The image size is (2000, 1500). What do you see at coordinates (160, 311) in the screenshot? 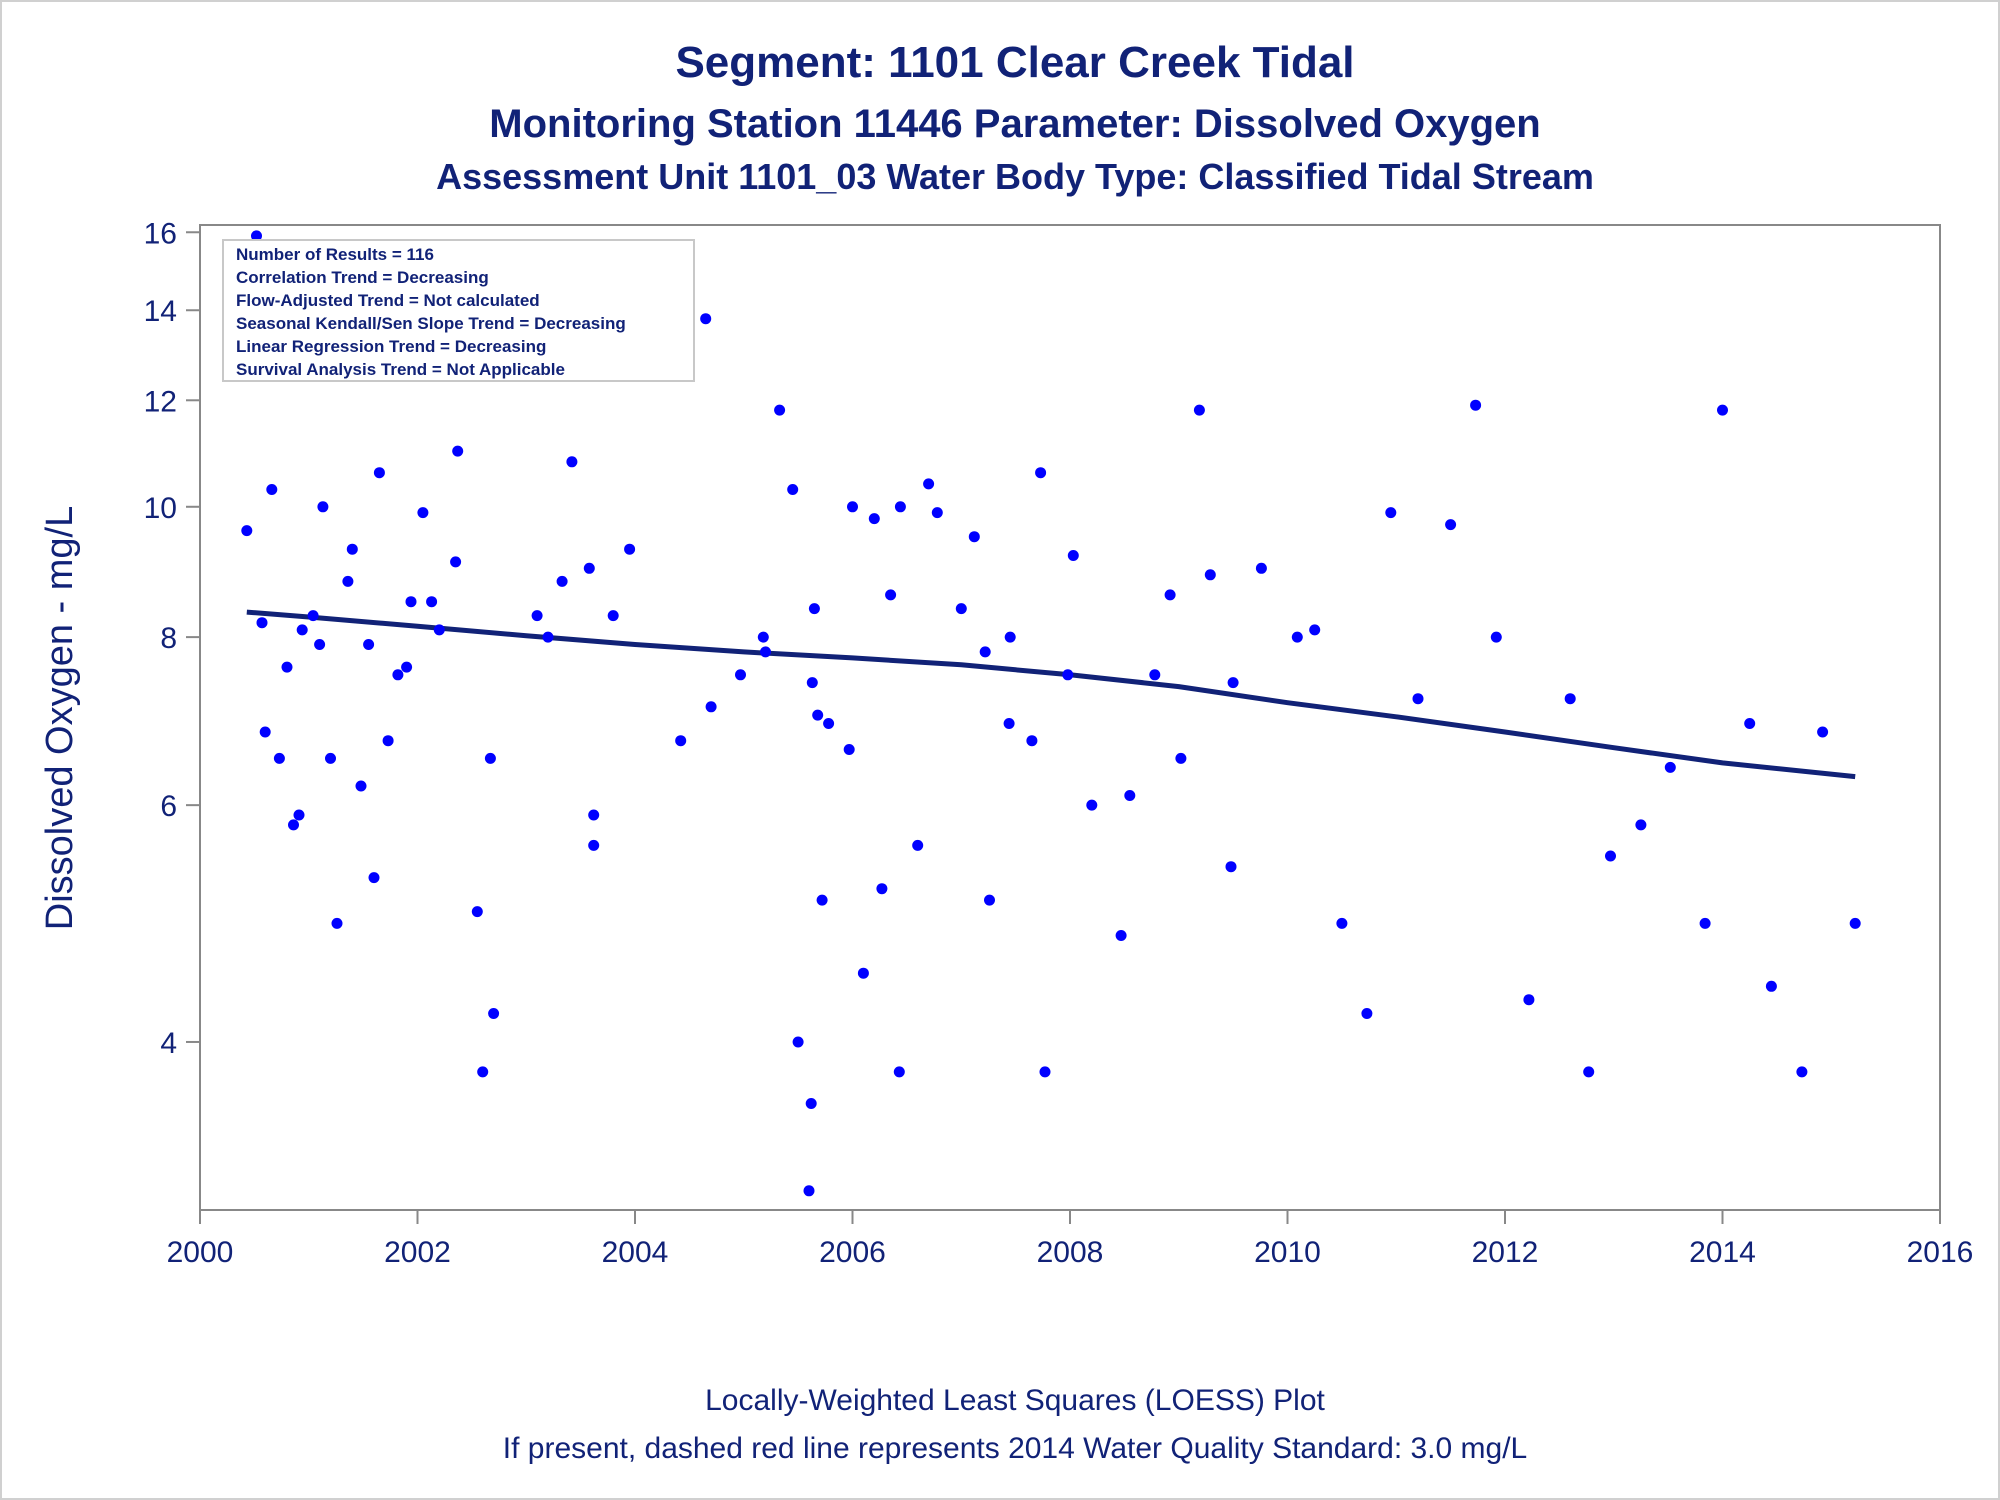
I see `y-tick-label: 14` at bounding box center [160, 311].